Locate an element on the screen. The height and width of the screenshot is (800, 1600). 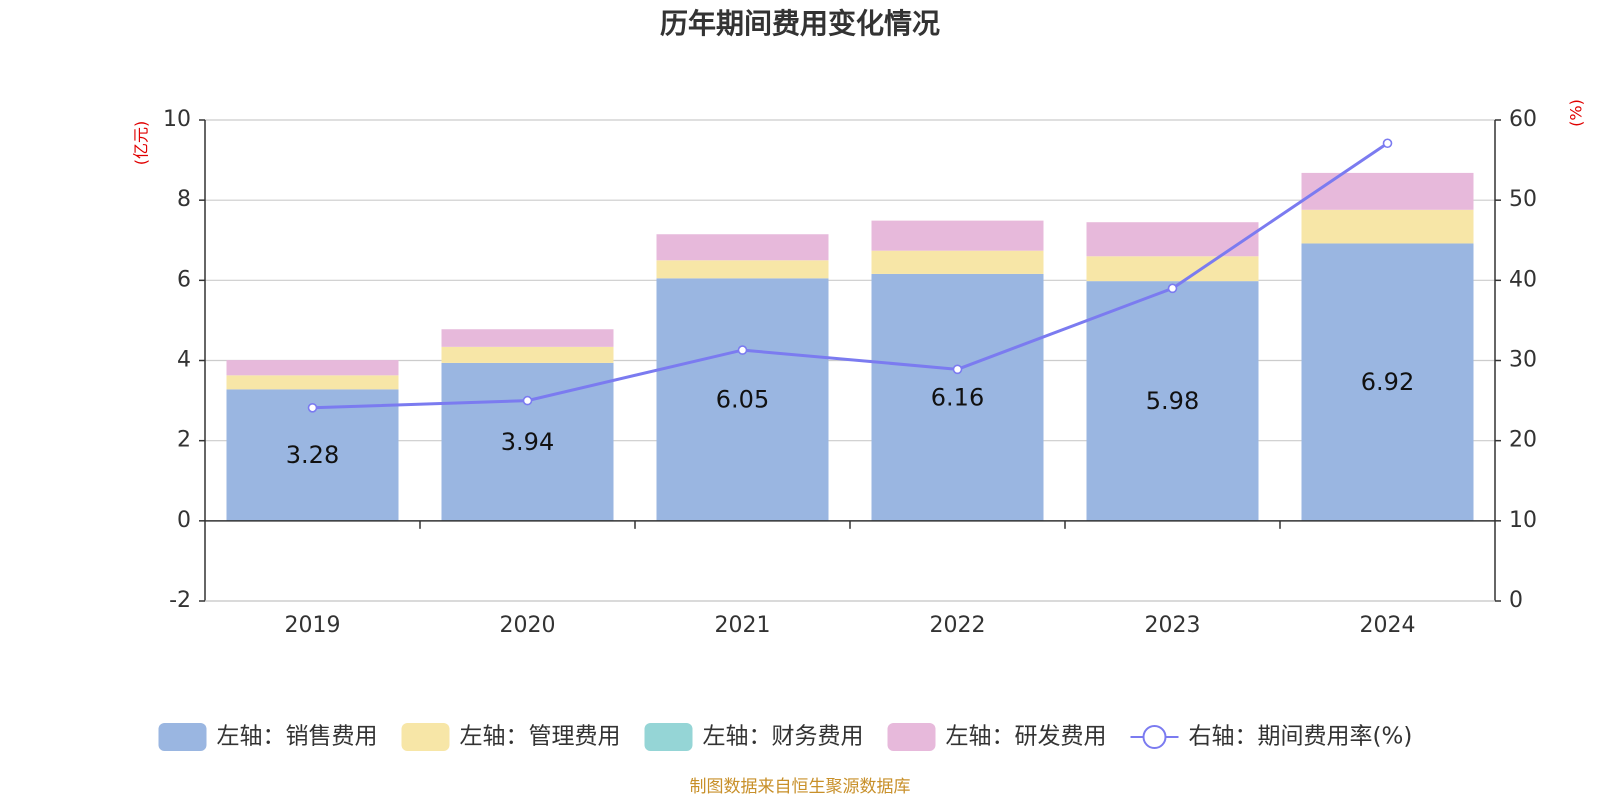
left-tick-label: 2 is located at coordinates (184, 440).